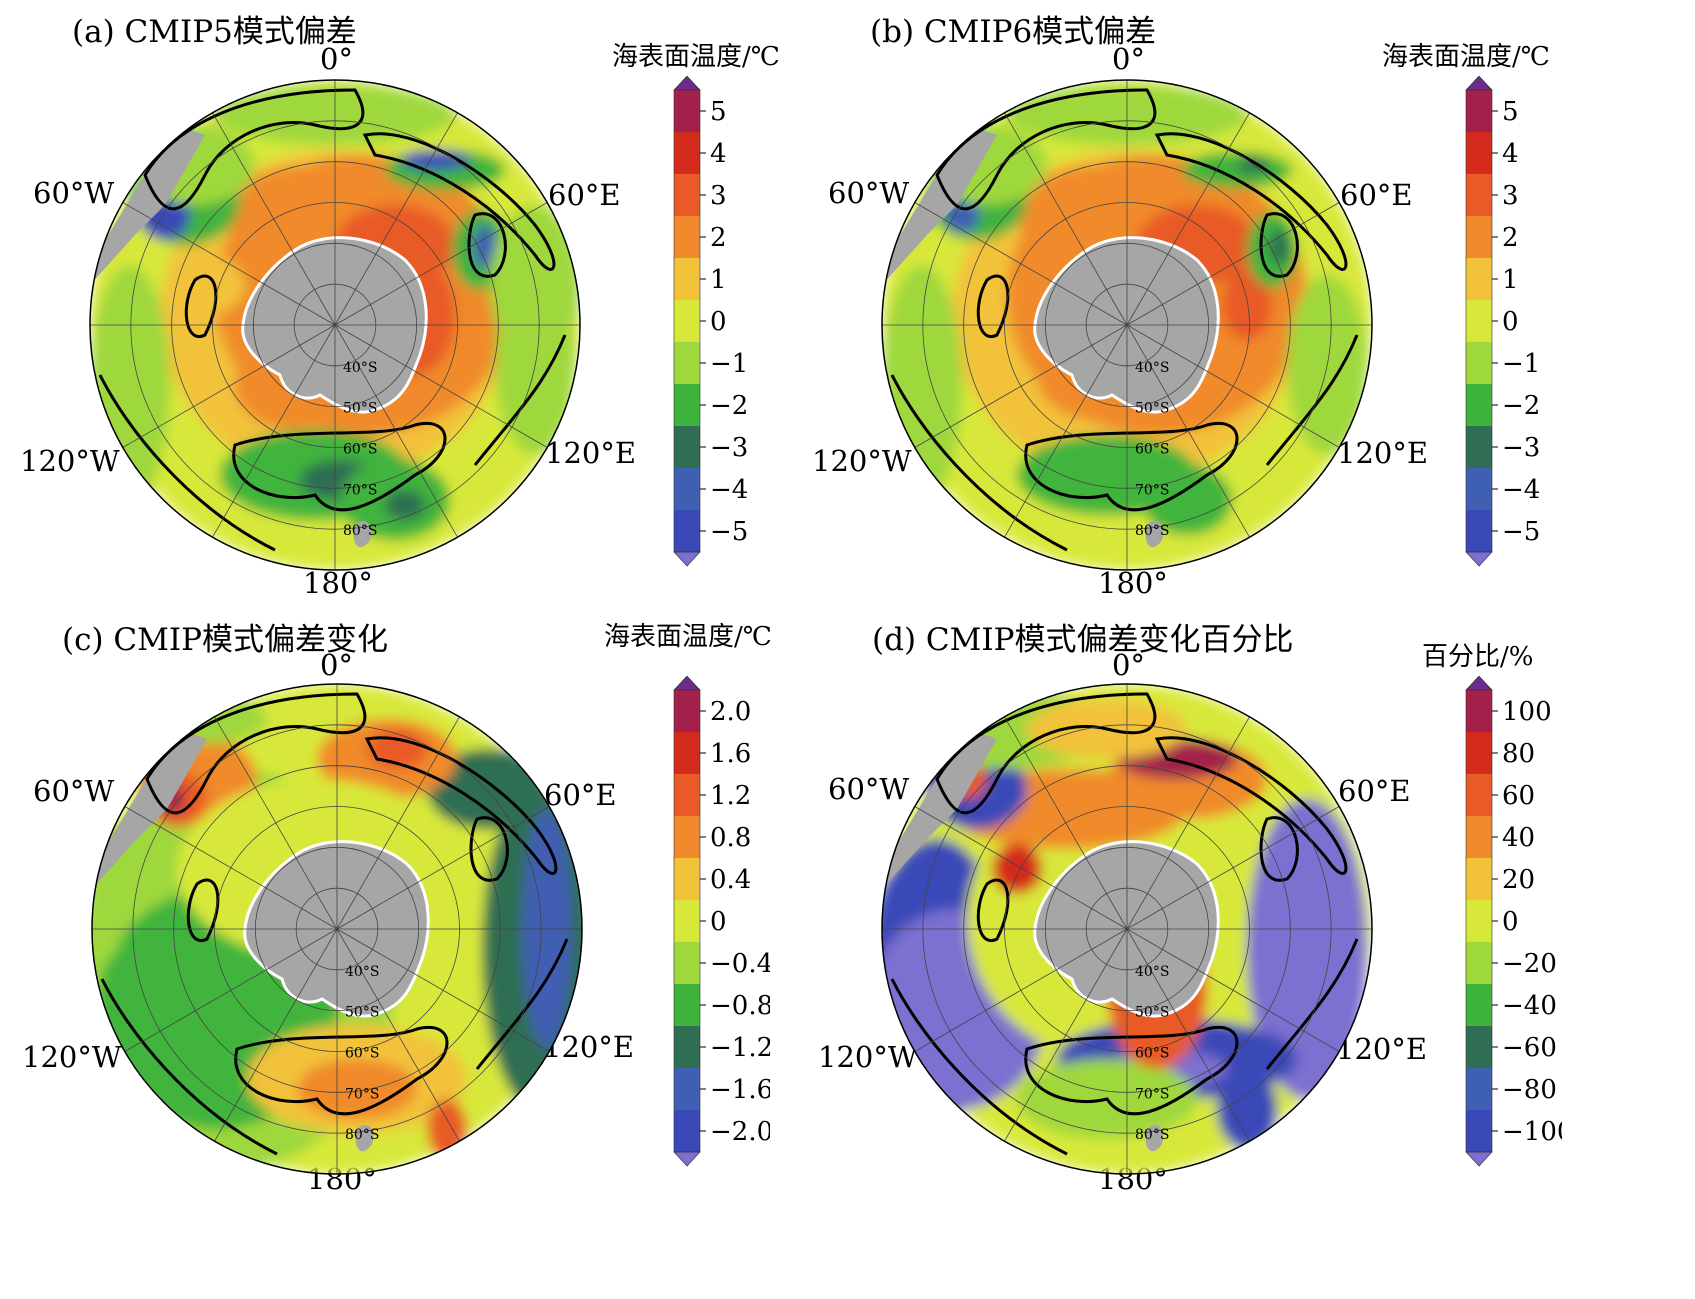 The height and width of the screenshot is (1299, 1695). I want to click on panel-title: (a) CMIP5模式偏差, so click(214, 32).